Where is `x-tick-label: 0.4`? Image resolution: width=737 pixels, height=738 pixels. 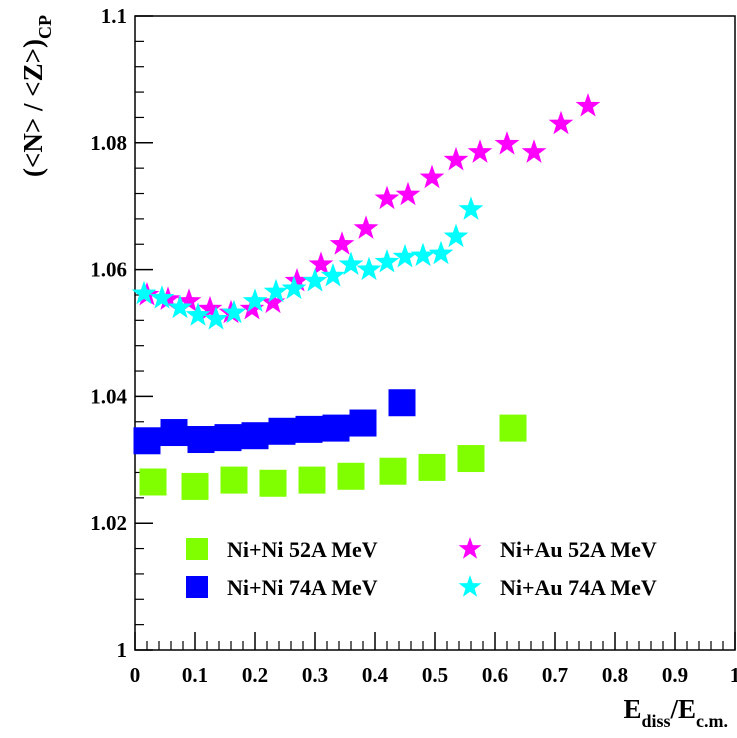
x-tick-label: 0.4 is located at coordinates (375, 675).